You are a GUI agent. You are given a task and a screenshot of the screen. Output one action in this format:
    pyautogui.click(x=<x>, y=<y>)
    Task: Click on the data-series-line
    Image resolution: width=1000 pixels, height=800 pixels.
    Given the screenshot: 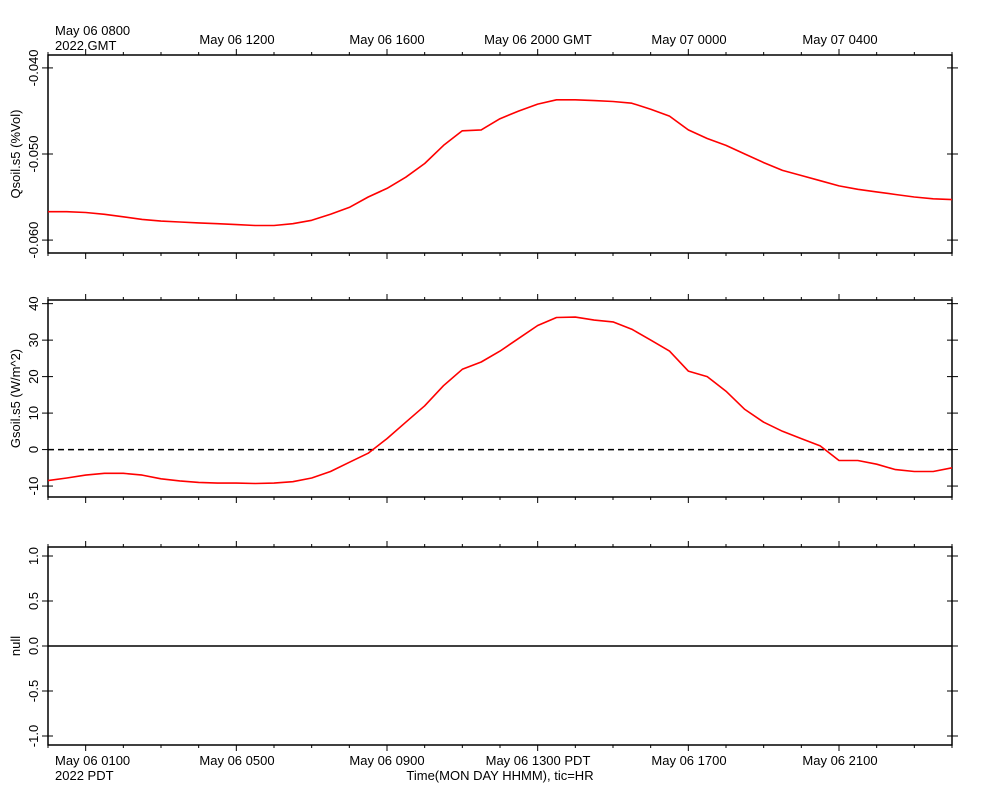 What is the action you would take?
    pyautogui.click(x=500, y=163)
    